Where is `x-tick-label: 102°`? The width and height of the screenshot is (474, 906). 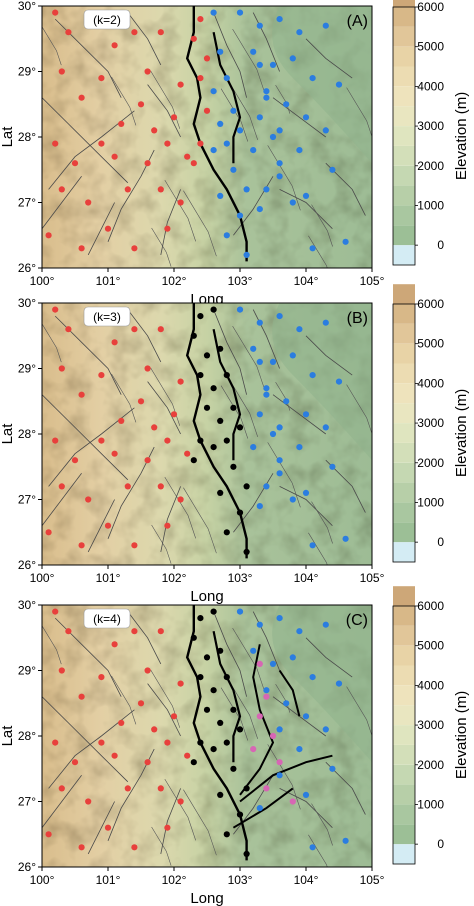
x-tick-label: 102° is located at coordinates (174, 880).